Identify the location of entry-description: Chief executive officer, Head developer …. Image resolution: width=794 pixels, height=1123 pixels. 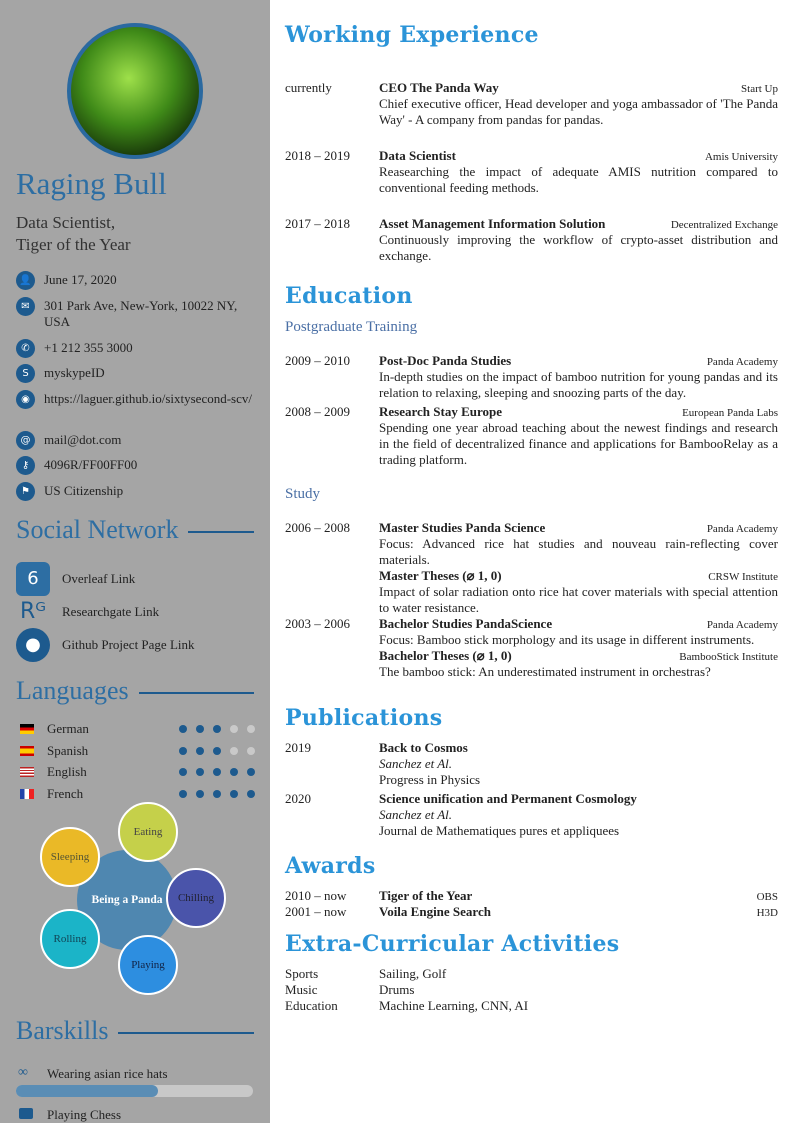
(578, 111).